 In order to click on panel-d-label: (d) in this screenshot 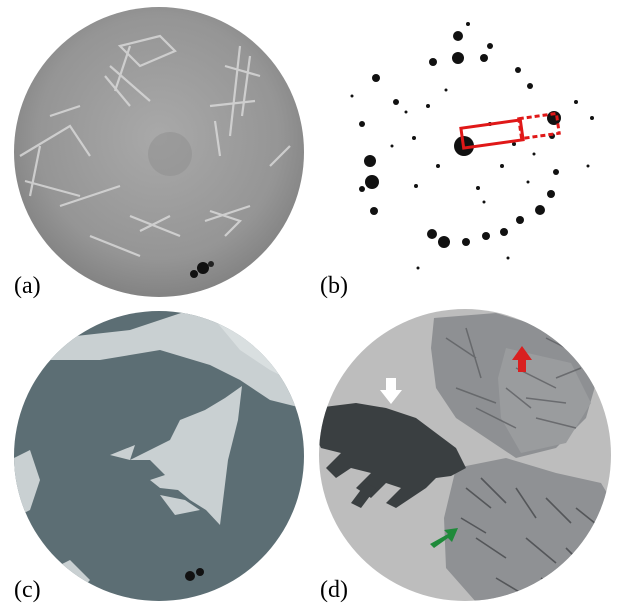, I will do `click(334, 590)`.